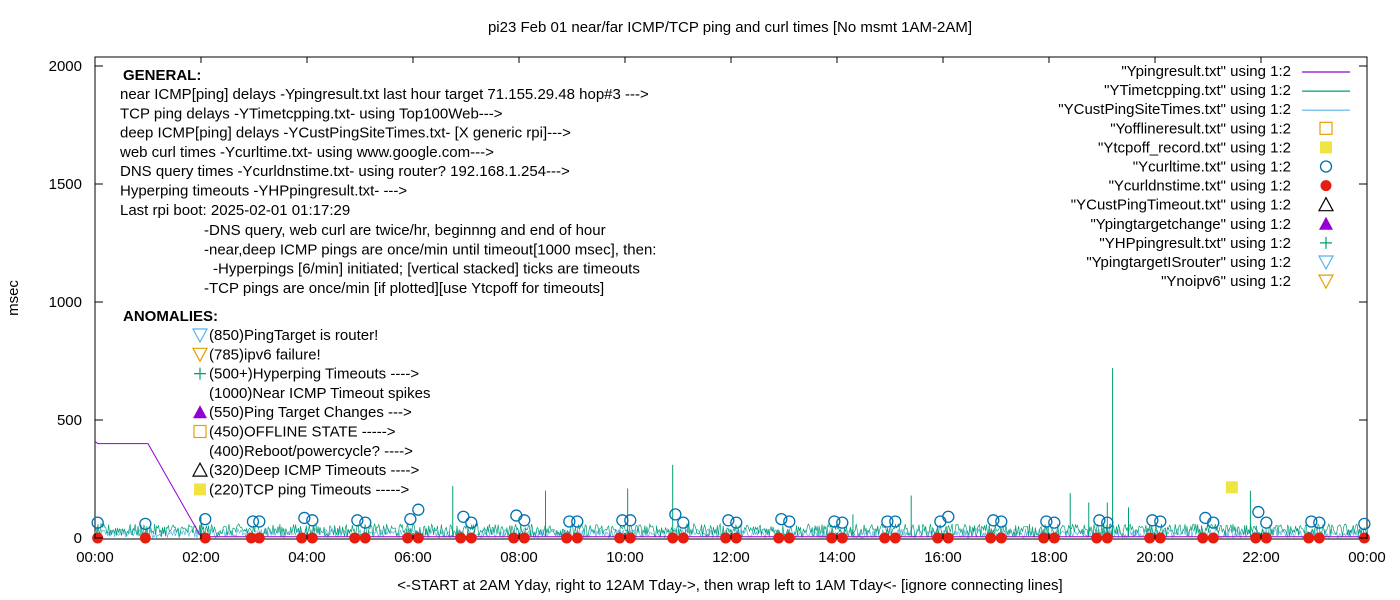  I want to click on legend-label: "YCustPingSiteTimes.txt" using 1:2, so click(1174, 109).